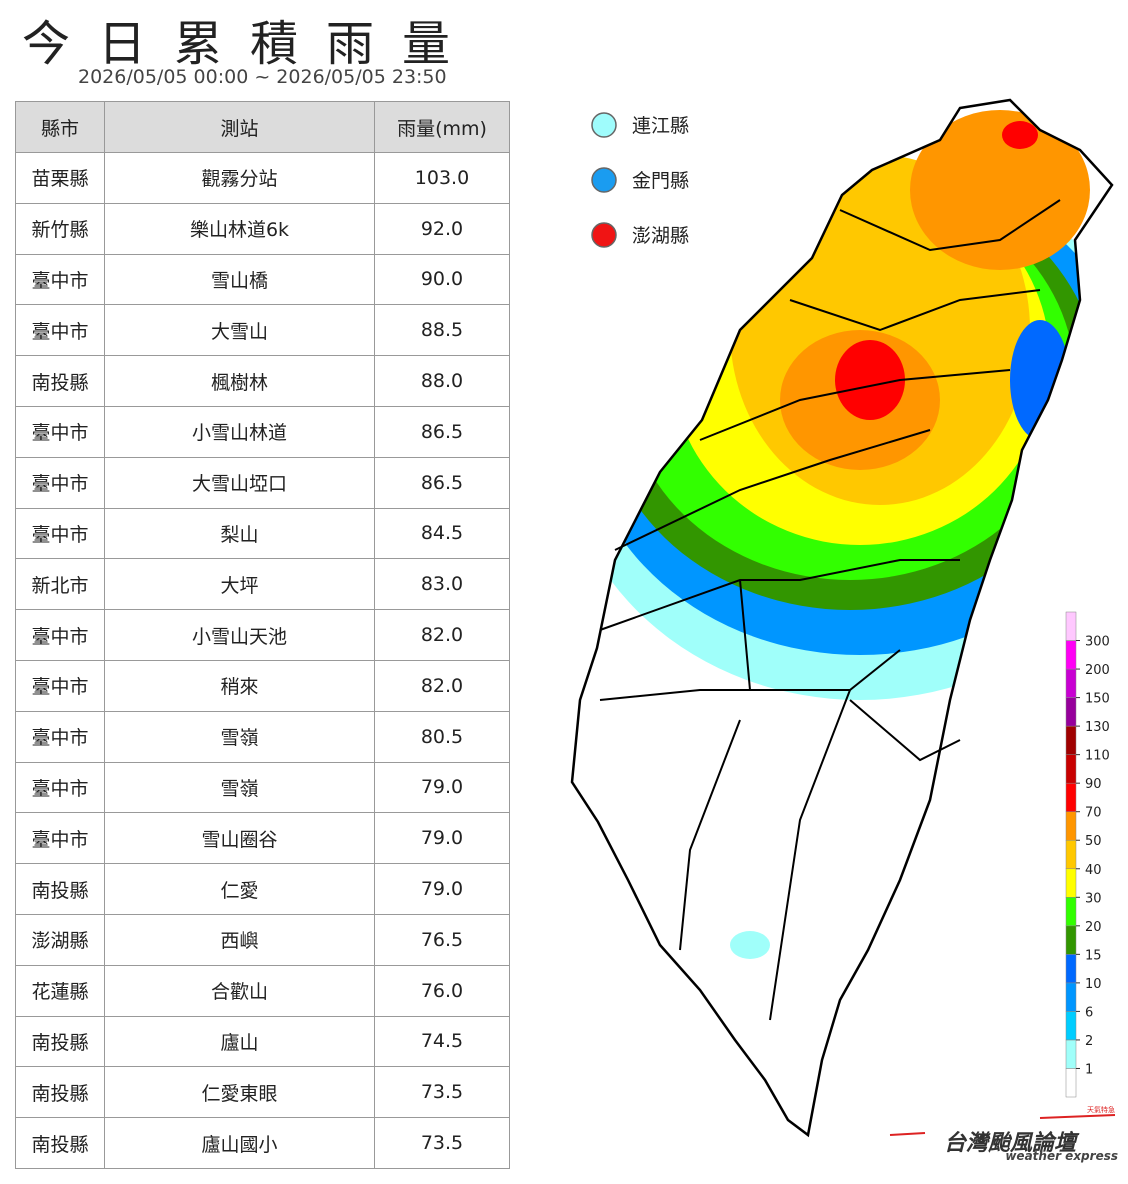 The width and height of the screenshot is (1128, 1184). I want to click on table-row: 南投縣 仁愛 79.0, so click(262, 889).